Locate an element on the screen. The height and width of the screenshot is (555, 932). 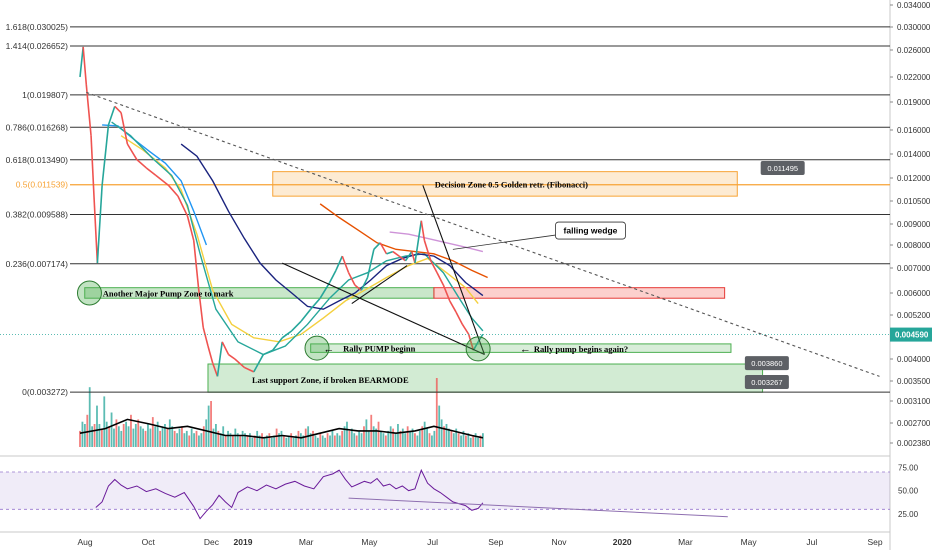
volume-layer is located at coordinates (281, 412).